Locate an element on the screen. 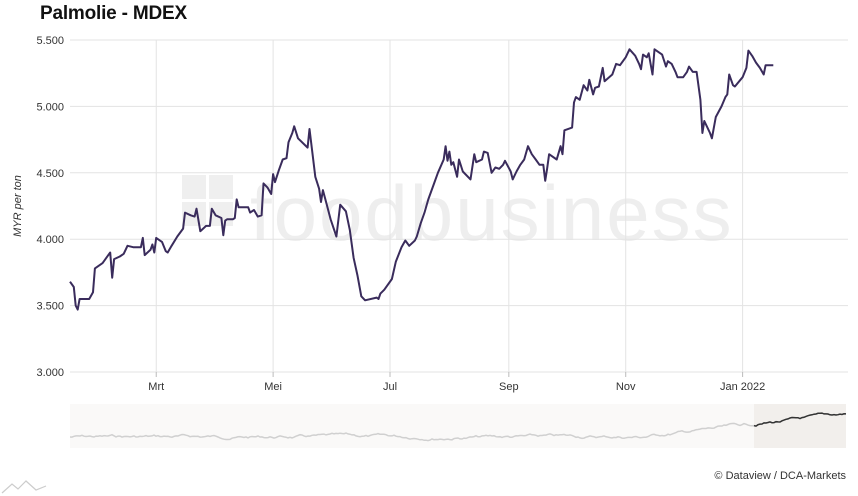 The width and height of the screenshot is (858, 496). x-tick-label: Mrt is located at coordinates (156, 387).